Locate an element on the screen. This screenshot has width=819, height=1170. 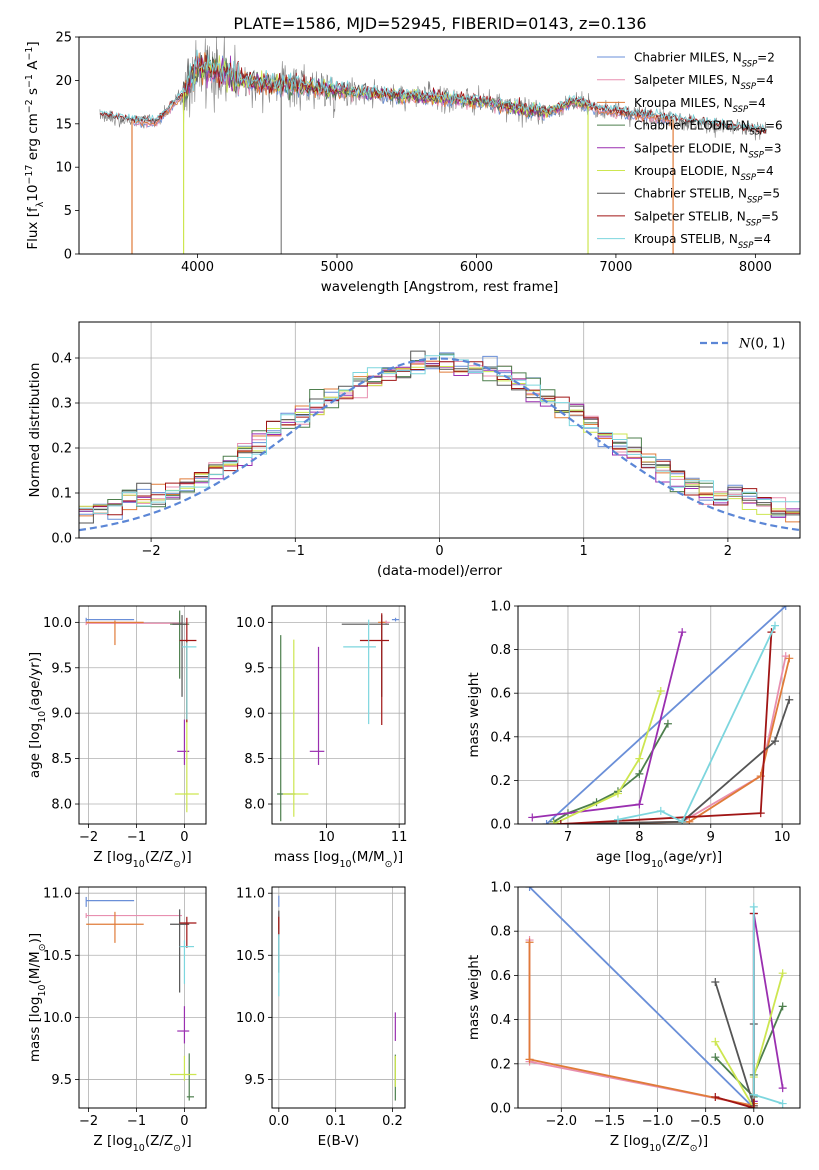
y-axis-label: age [log10​(age/yr)] is located at coordinates (37, 715).